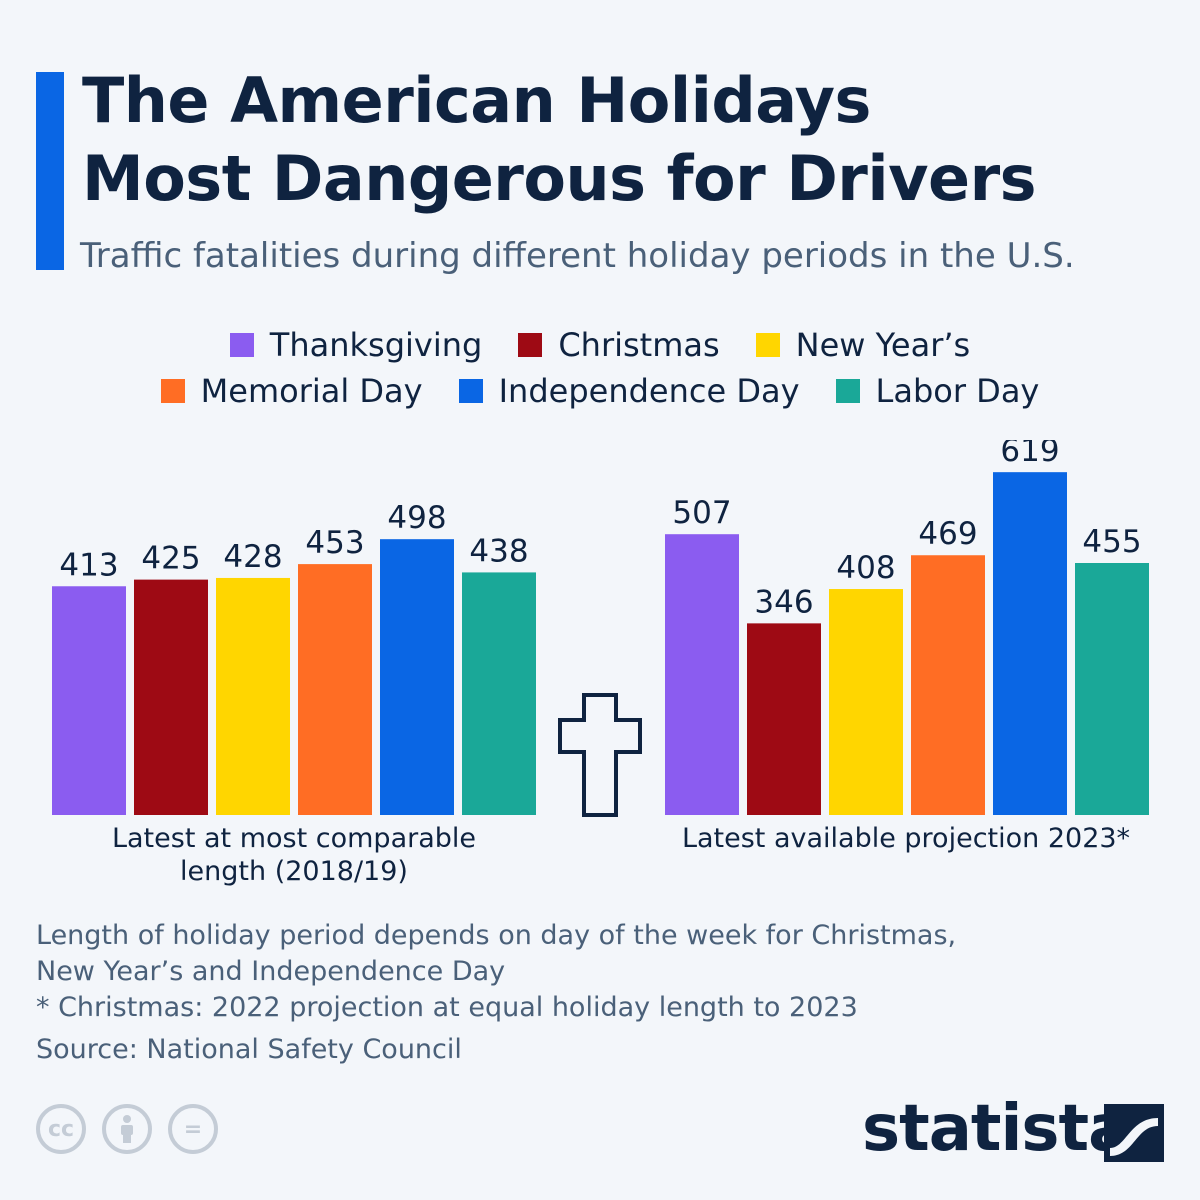 This screenshot has height=1200, width=1200. What do you see at coordinates (784, 719) in the screenshot?
I see `bar-christmas-2023` at bounding box center [784, 719].